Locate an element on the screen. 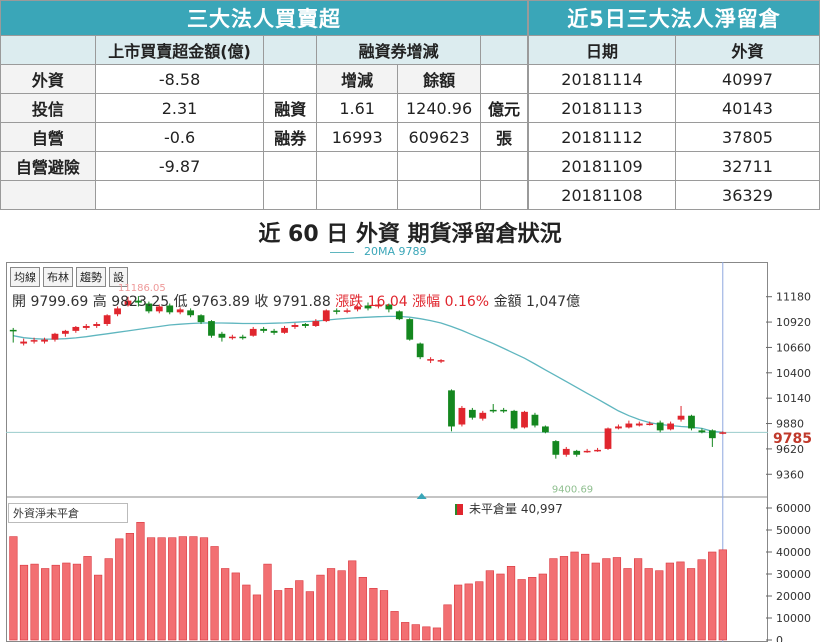 The width and height of the screenshot is (820, 642). table2-title: 近5日三大法人淨留倉 is located at coordinates (674, 18).